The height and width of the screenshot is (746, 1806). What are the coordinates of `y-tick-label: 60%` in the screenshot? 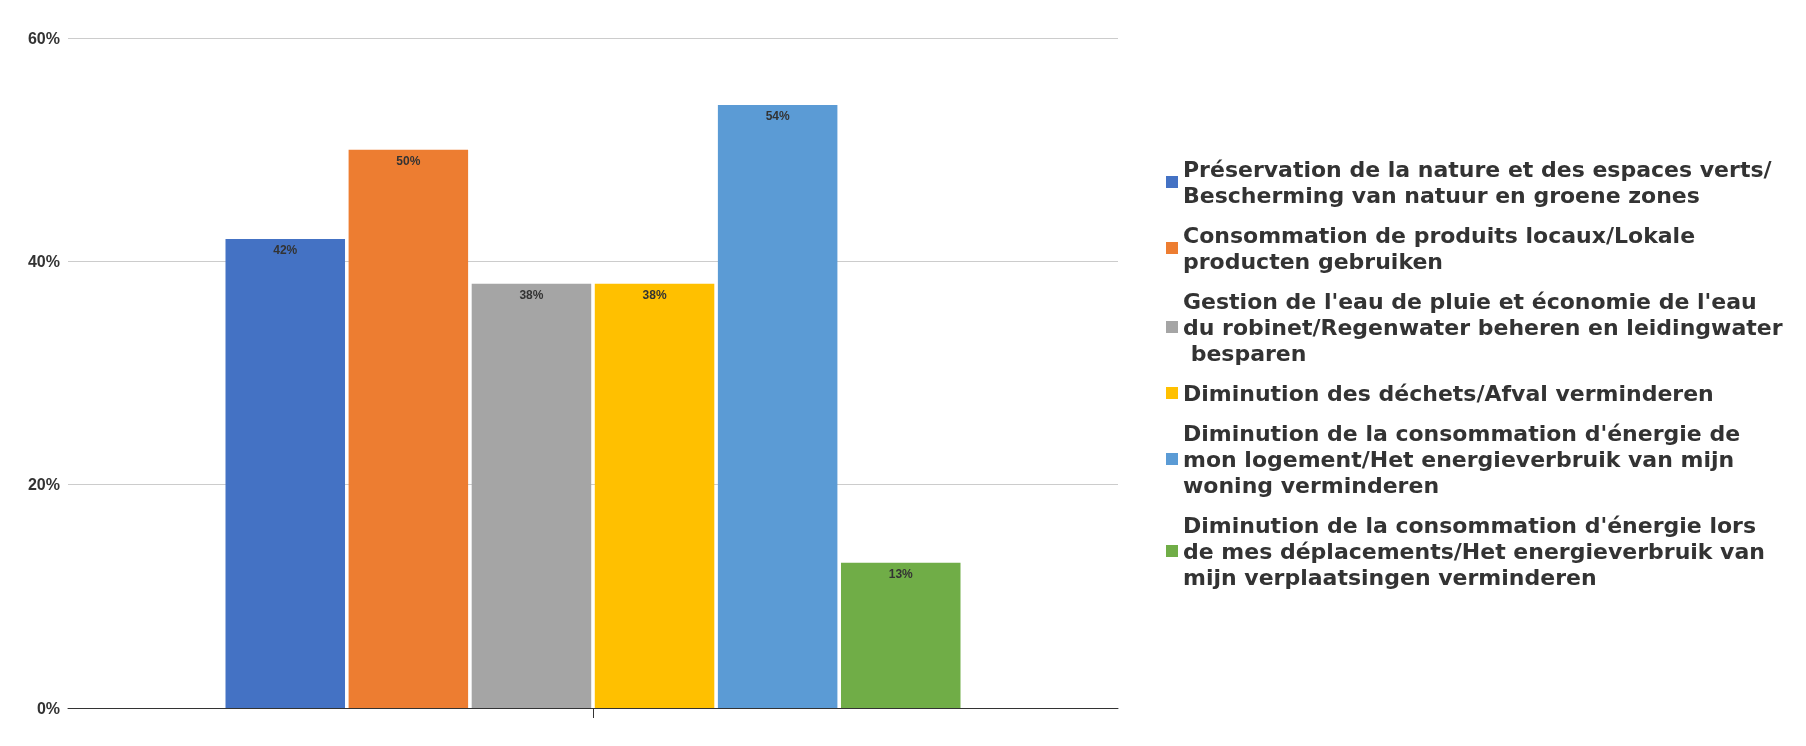 It's located at (43, 38).